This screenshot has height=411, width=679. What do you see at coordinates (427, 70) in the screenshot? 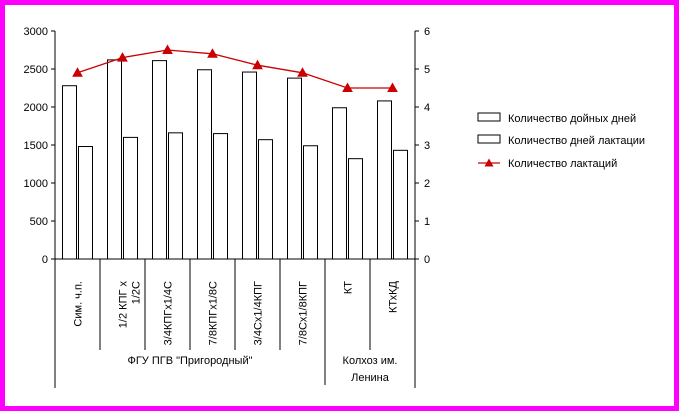
I see `right-tick-label: 5` at bounding box center [427, 70].